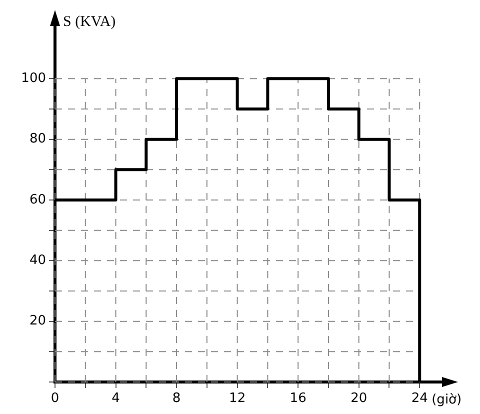 This screenshot has height=414, width=480. I want to click on y-tick-label: 60, so click(37, 200).